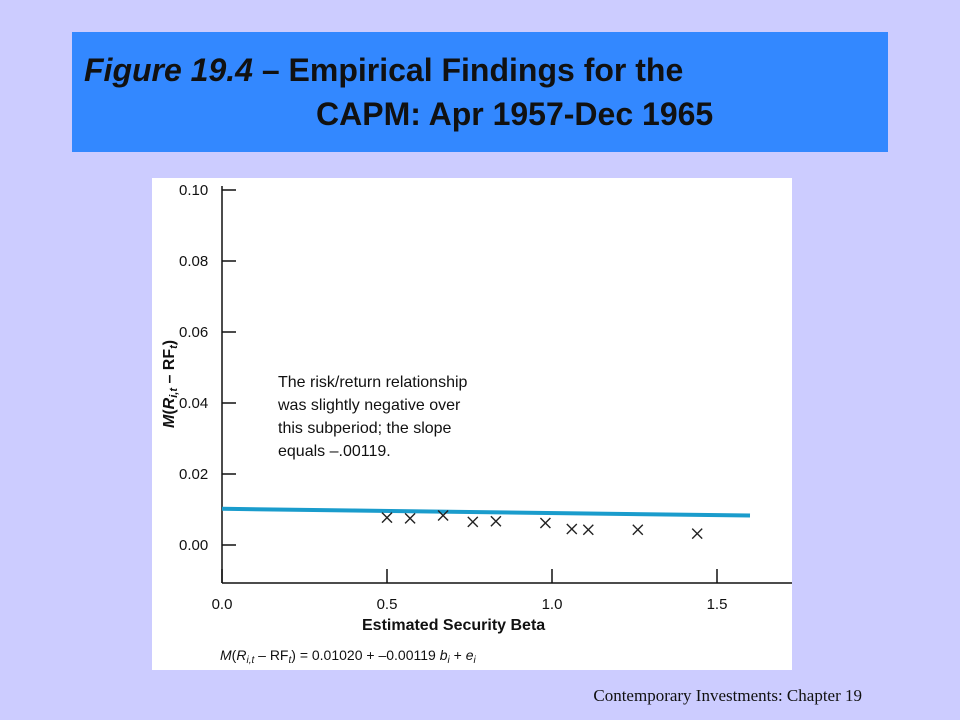 Image resolution: width=960 pixels, height=720 pixels. What do you see at coordinates (234, 655) in the screenshot?
I see `eq-open: (` at bounding box center [234, 655].